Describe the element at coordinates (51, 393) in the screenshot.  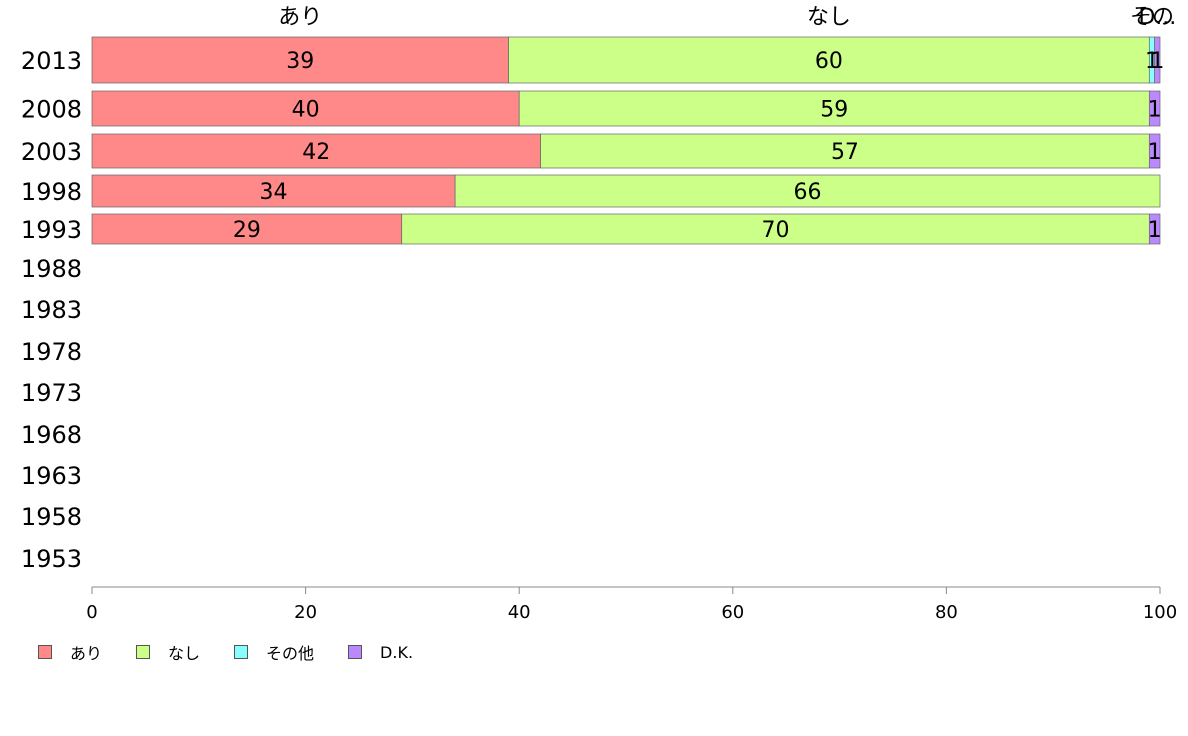
I see `year-label-1973: 1973` at that location.